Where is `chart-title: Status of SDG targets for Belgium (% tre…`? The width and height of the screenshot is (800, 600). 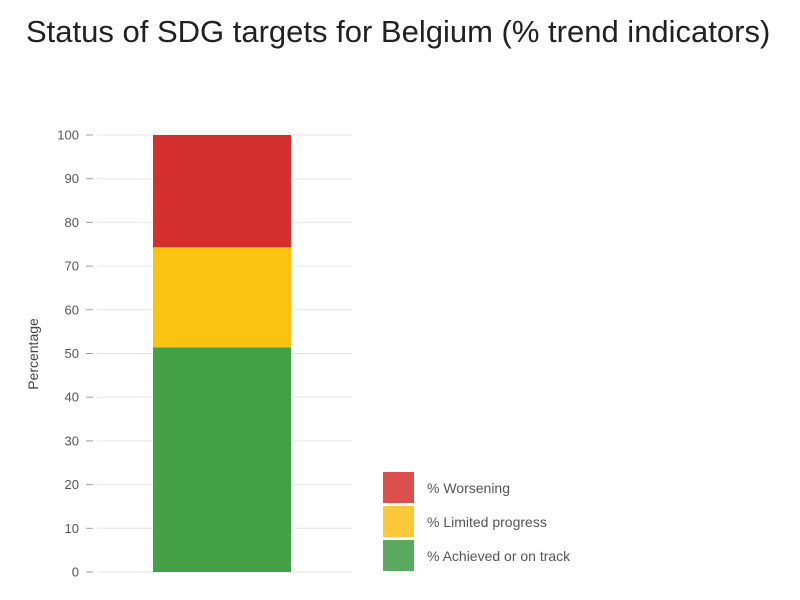
chart-title: Status of SDG targets for Belgium (% tre… is located at coordinates (398, 31).